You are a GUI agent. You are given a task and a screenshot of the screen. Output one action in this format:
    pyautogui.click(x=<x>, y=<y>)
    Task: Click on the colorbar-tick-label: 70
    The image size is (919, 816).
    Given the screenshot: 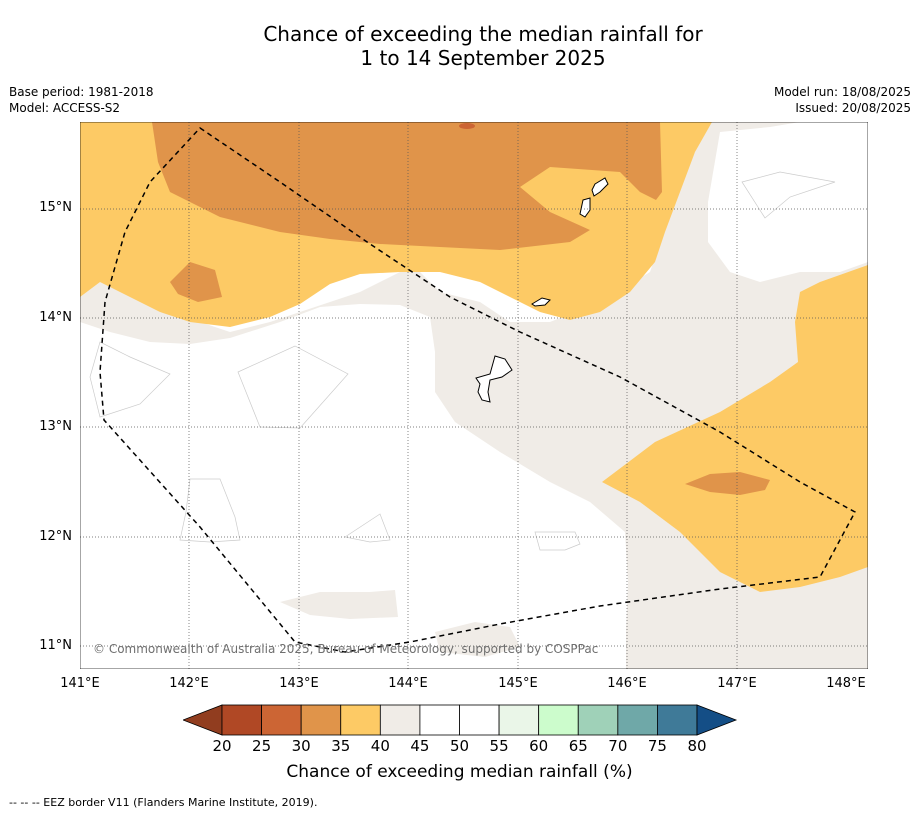 What is the action you would take?
    pyautogui.click(x=618, y=746)
    